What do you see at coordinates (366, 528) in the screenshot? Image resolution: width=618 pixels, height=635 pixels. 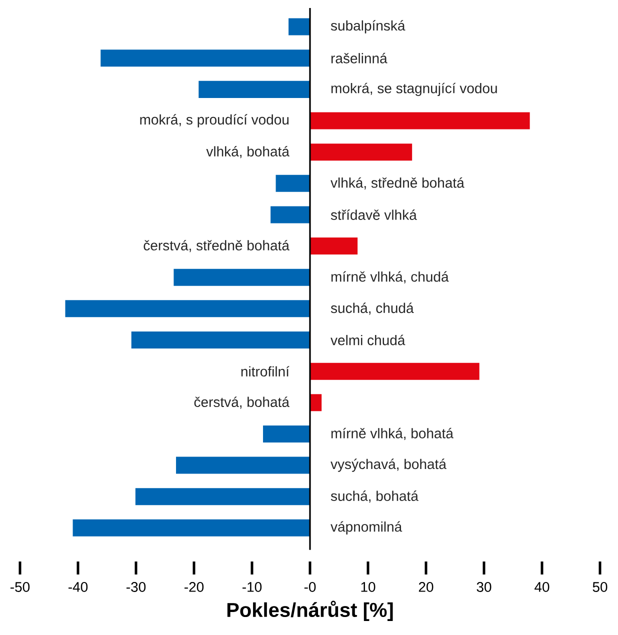 I see `y-tick-label: vápnomilná` at bounding box center [366, 528].